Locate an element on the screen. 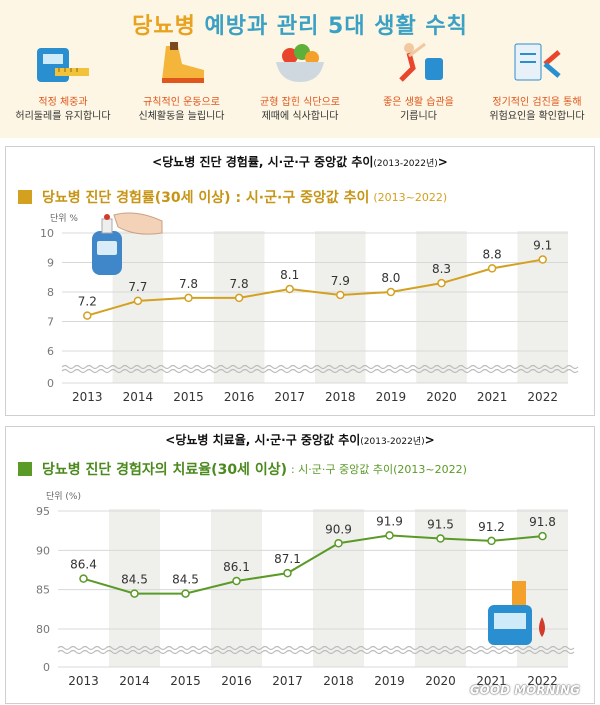 The width and height of the screenshot is (600, 705). panel-title: <당뇨병 진단 경험률, 시·군·구 중앙값 추이(2013-2022년)> is located at coordinates (300, 162).